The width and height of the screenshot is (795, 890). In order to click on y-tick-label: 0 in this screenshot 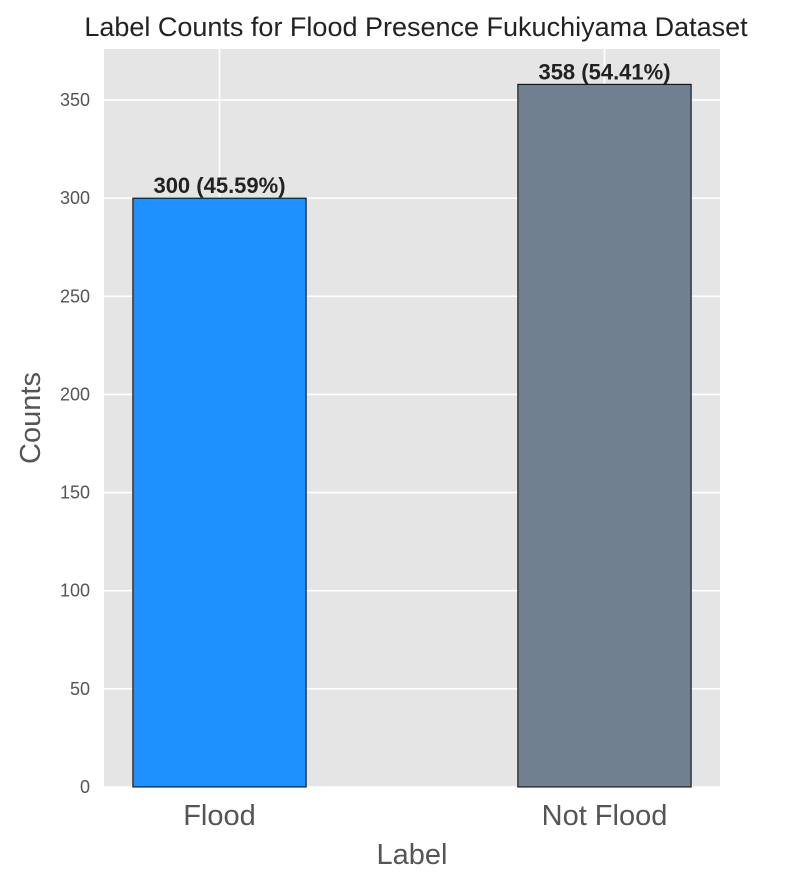, I will do `click(85, 787)`.